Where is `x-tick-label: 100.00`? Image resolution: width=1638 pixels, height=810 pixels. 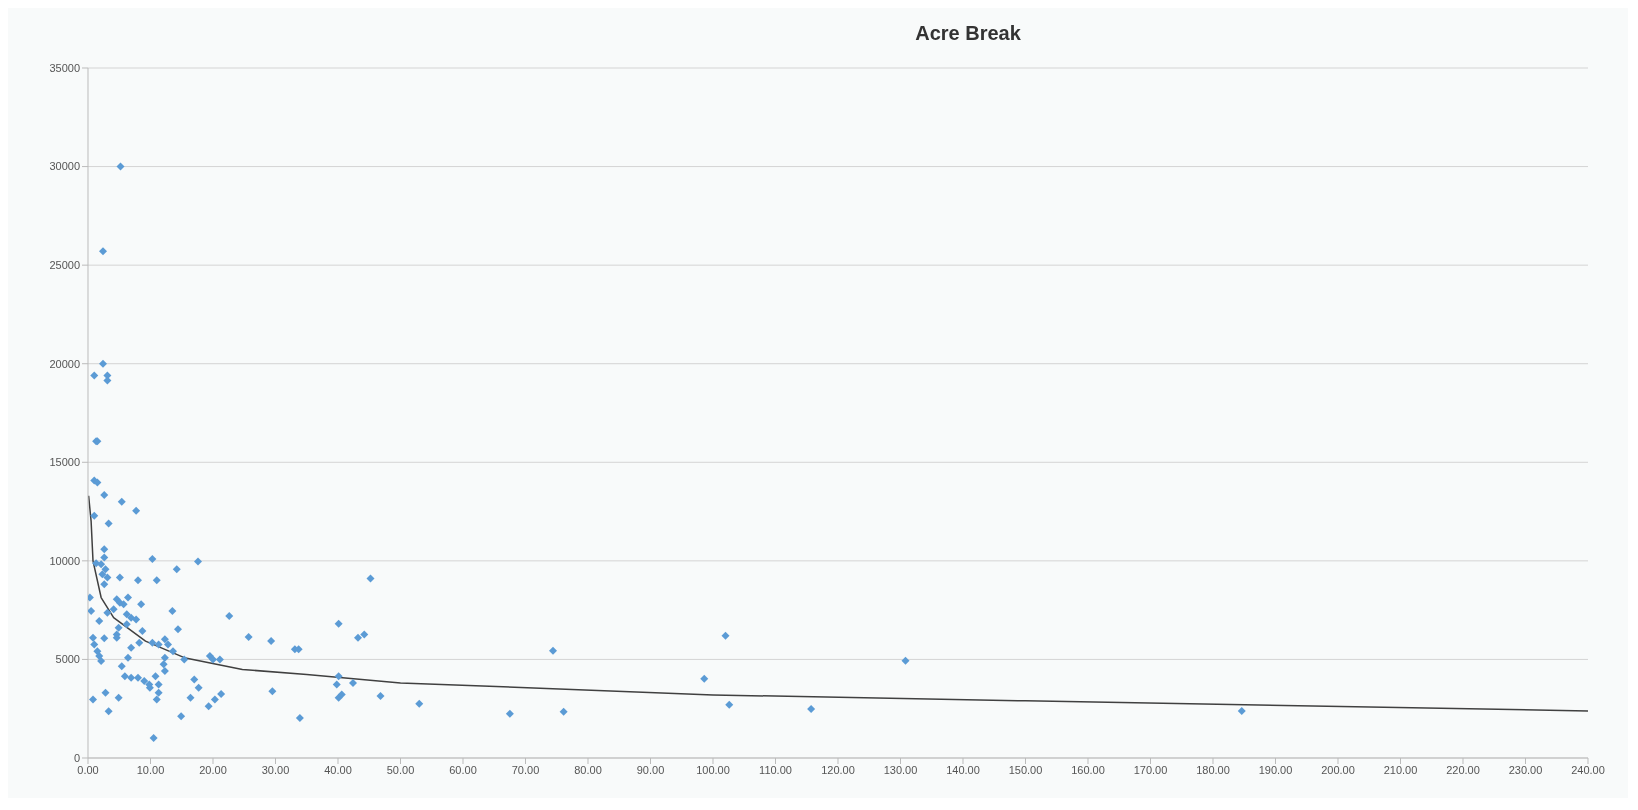
x-tick-label: 100.00 is located at coordinates (713, 769).